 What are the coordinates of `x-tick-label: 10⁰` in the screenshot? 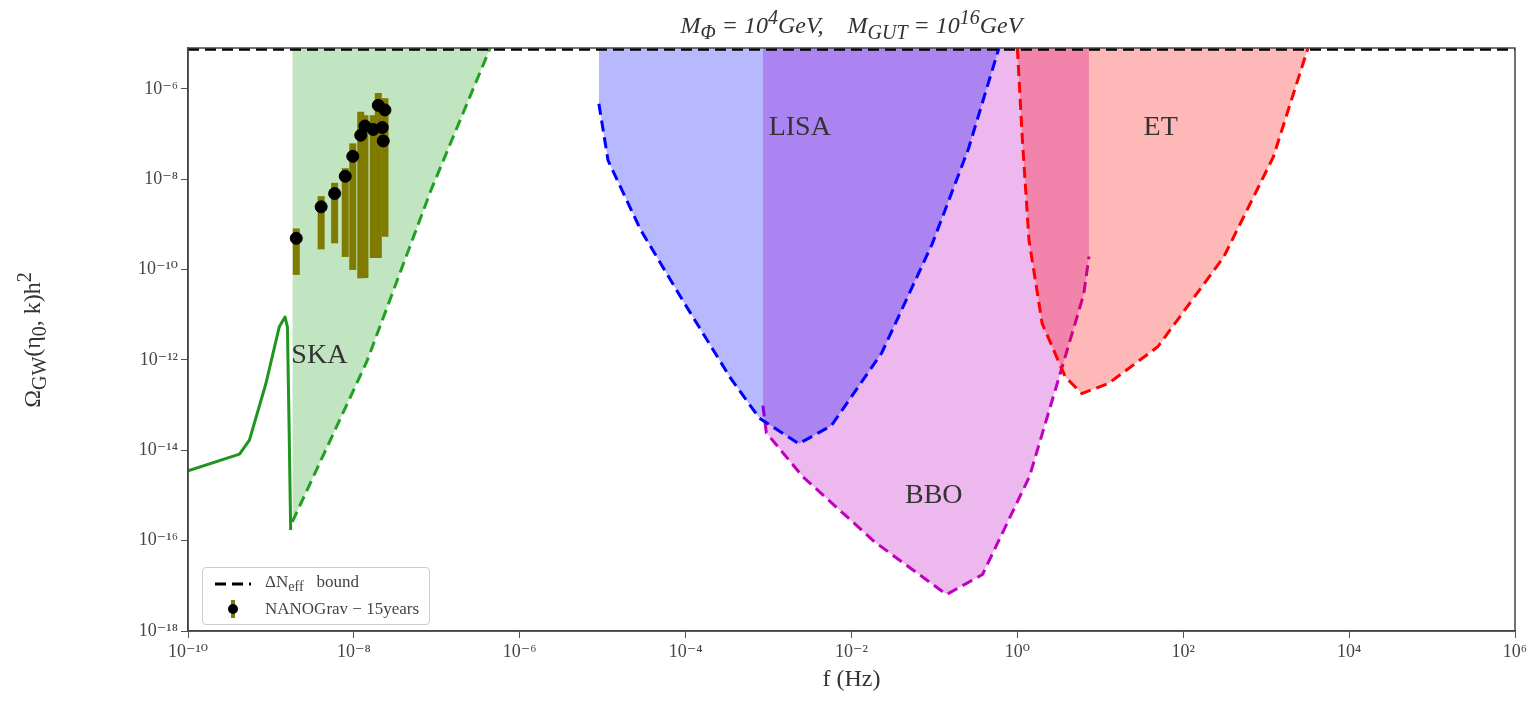 It's located at (1017, 650).